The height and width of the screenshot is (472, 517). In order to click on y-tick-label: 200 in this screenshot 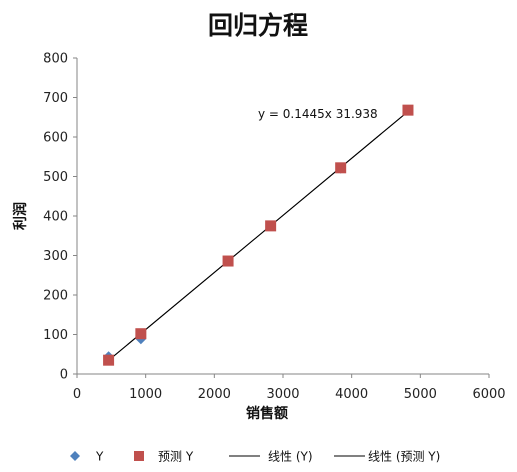, I will do `click(55, 296)`.